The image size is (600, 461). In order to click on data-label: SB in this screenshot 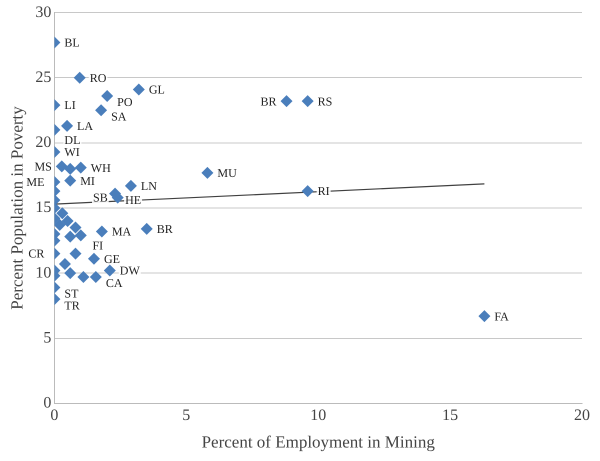, I will do `click(100, 197)`.